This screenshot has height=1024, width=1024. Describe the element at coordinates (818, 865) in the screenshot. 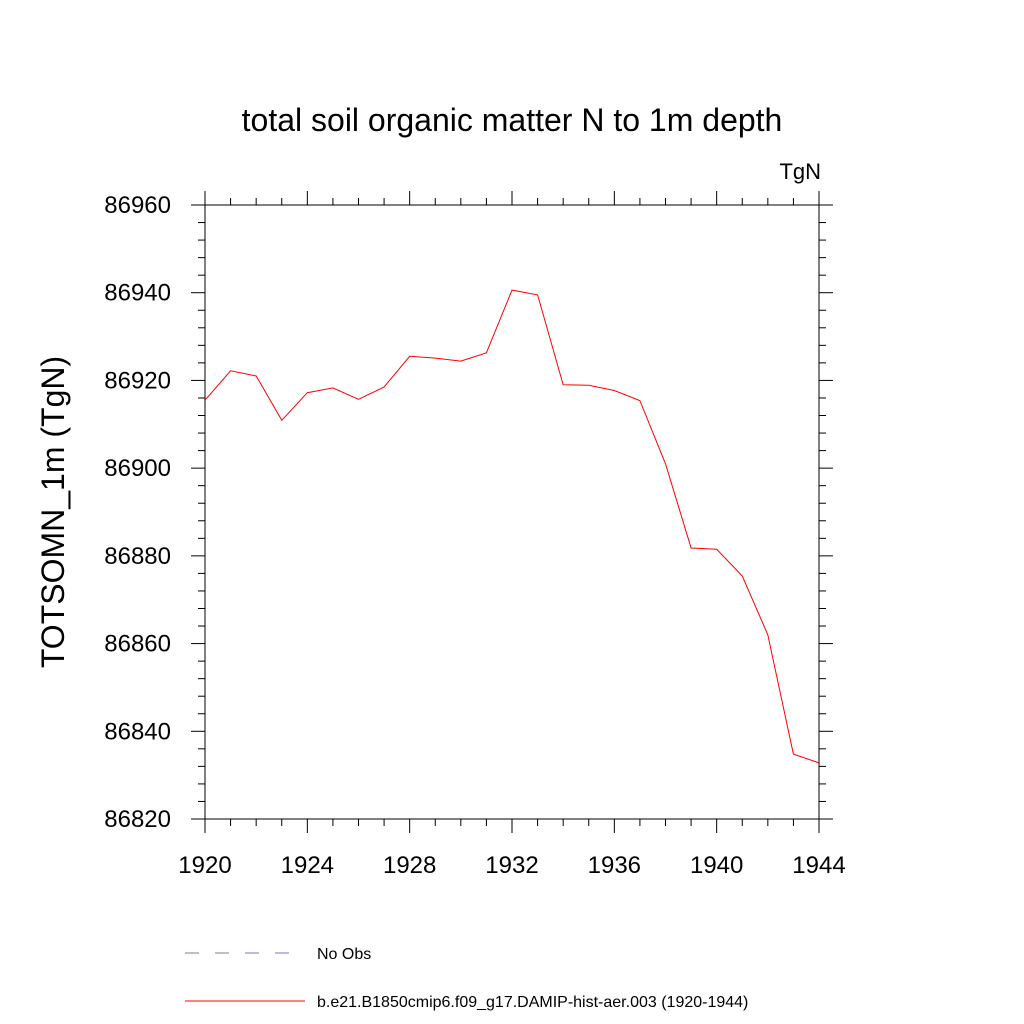

I see `x-tick-label: 1944` at that location.